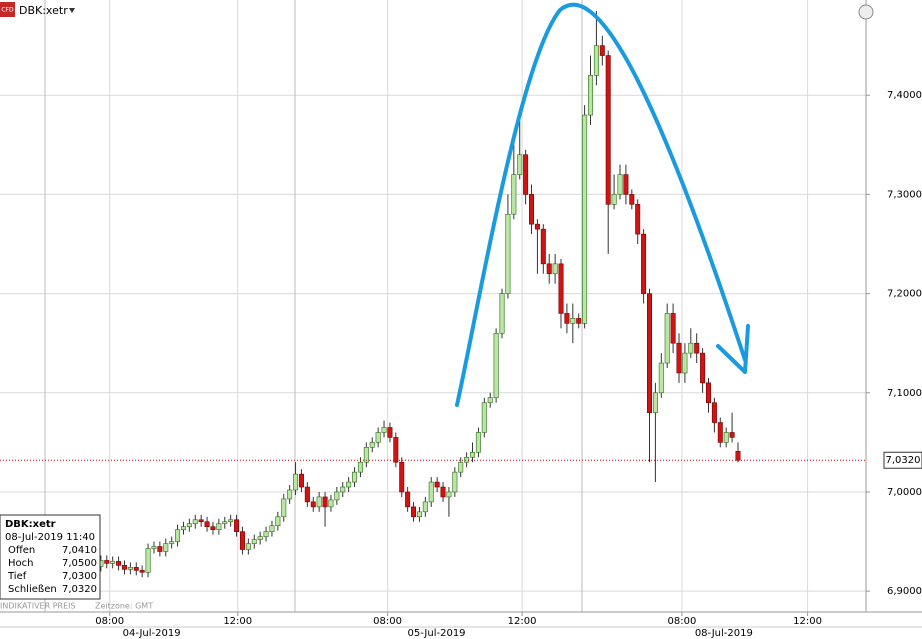  Describe the element at coordinates (20, 563) in the screenshot. I see `info-label: Hoch` at that location.